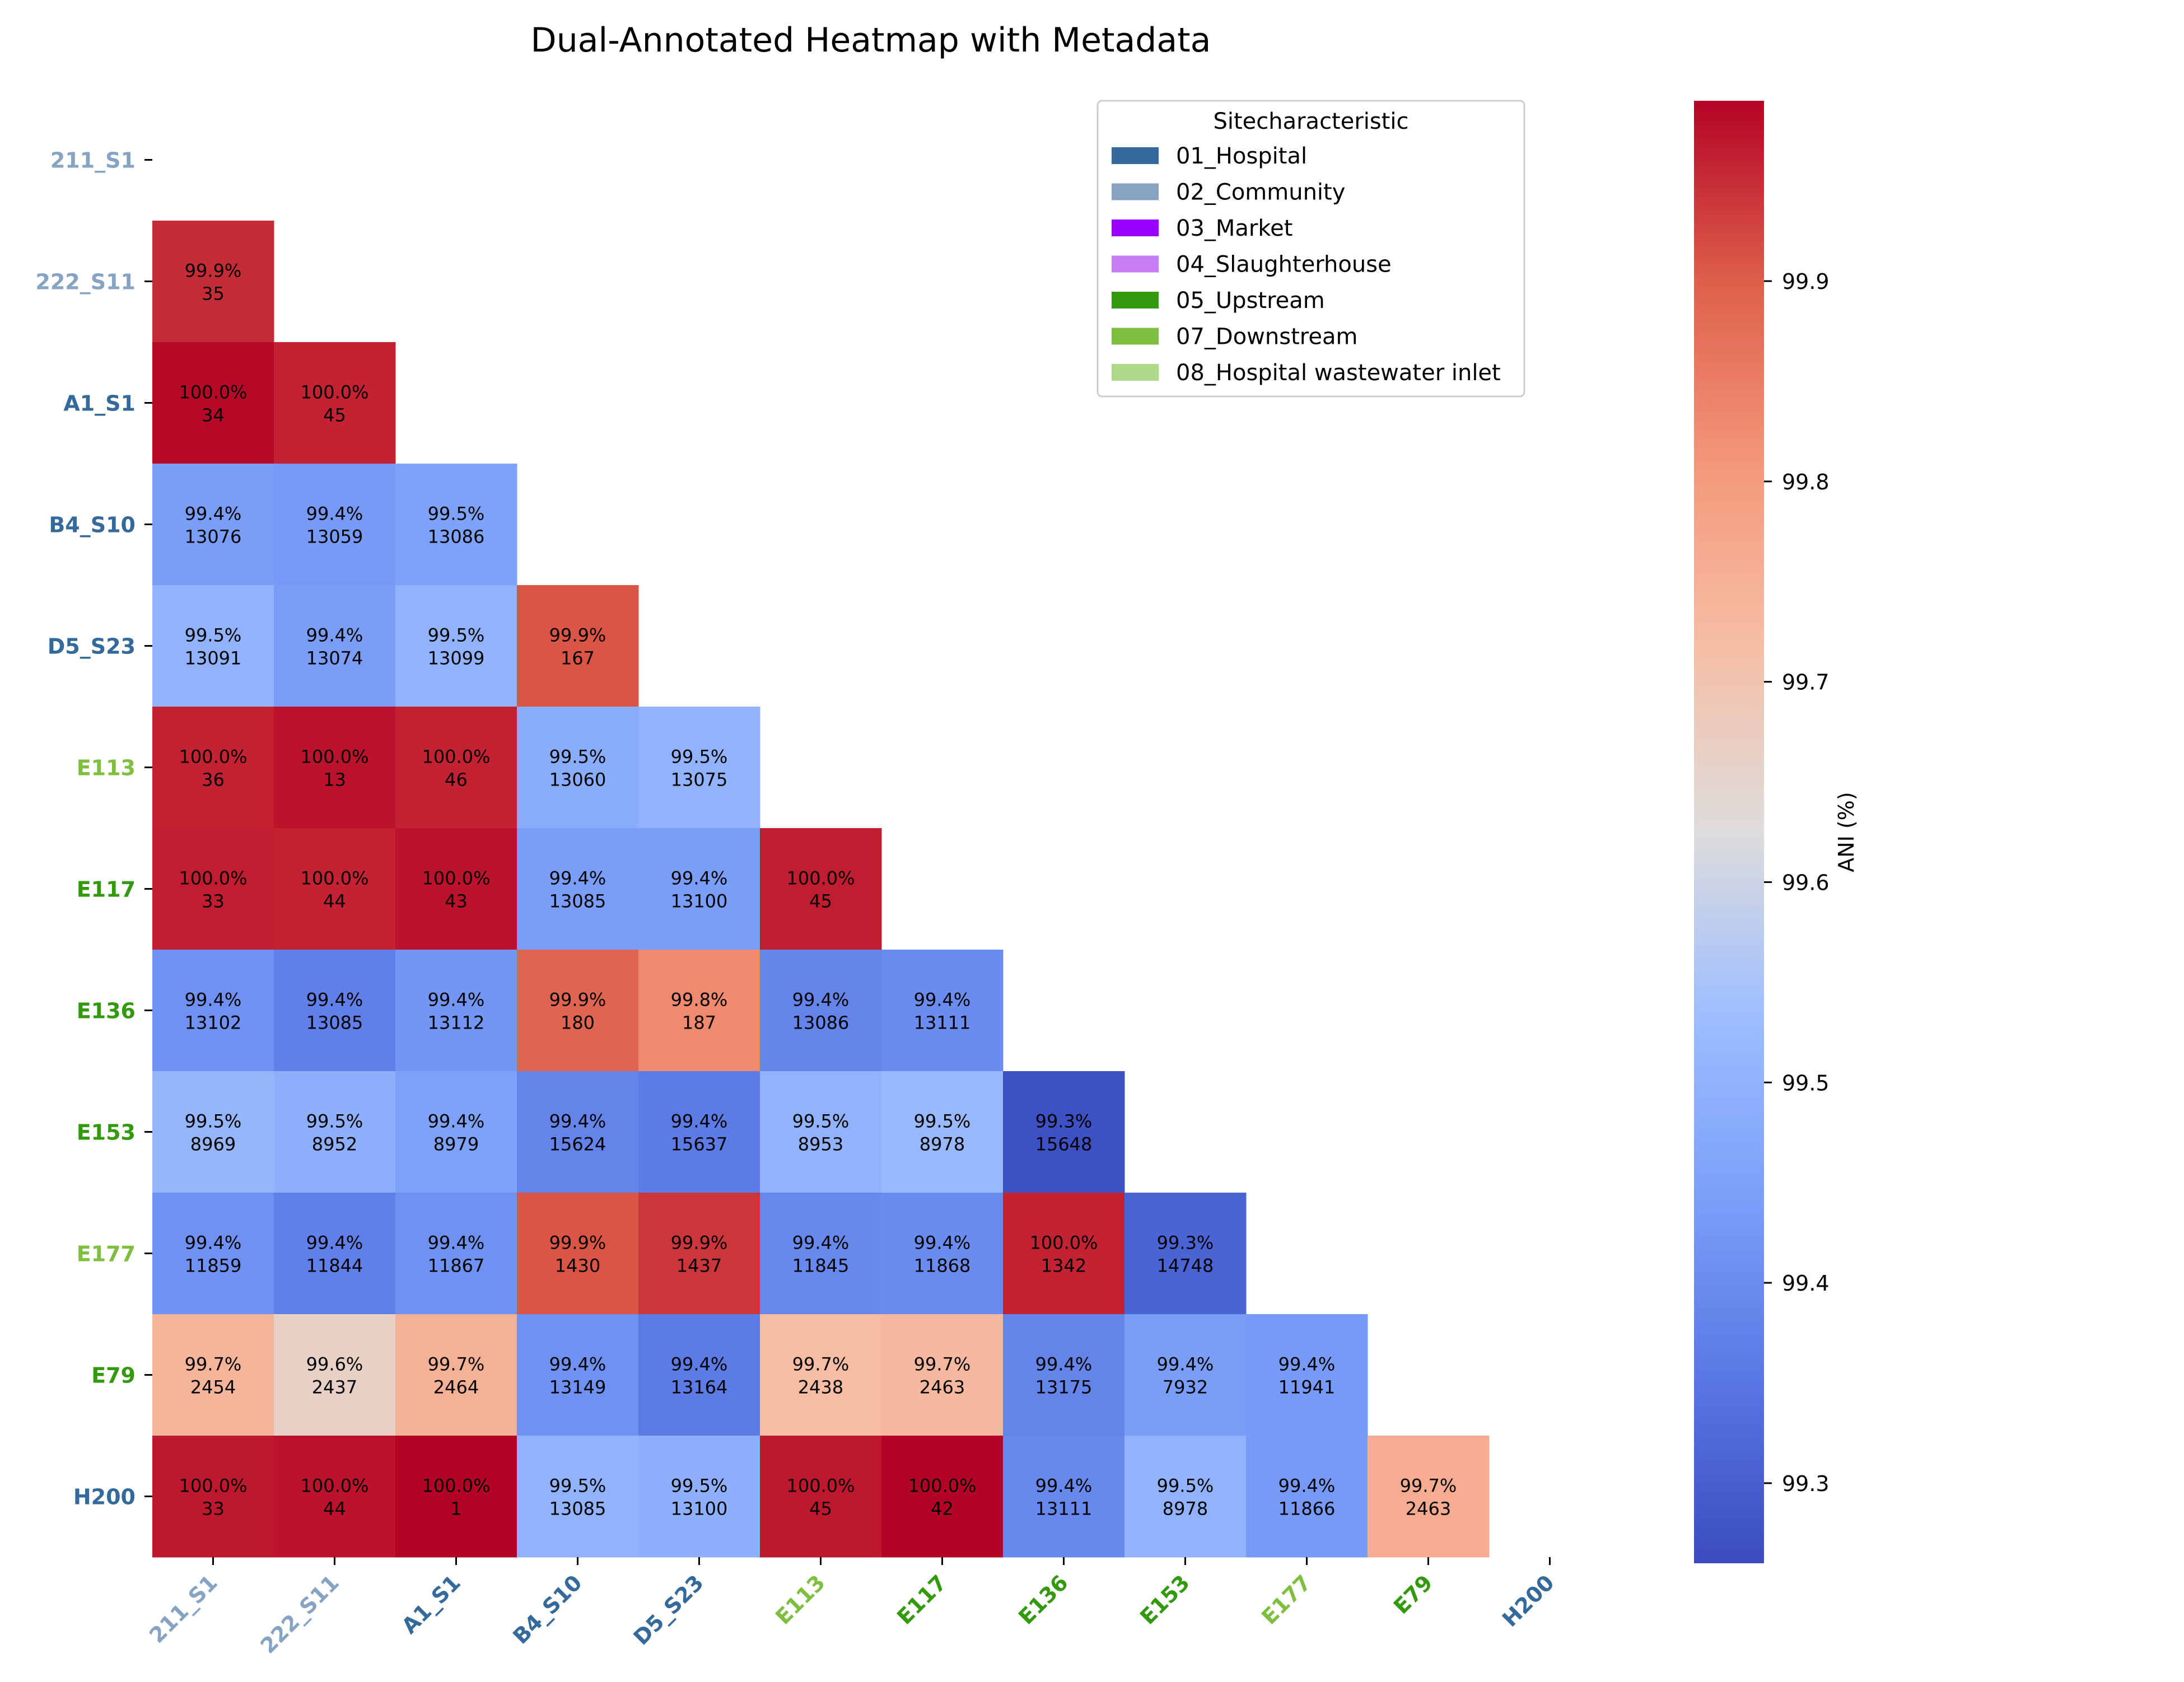 Image resolution: width=2184 pixels, height=1682 pixels. I want to click on cell-count-label: 13111, so click(1064, 1509).